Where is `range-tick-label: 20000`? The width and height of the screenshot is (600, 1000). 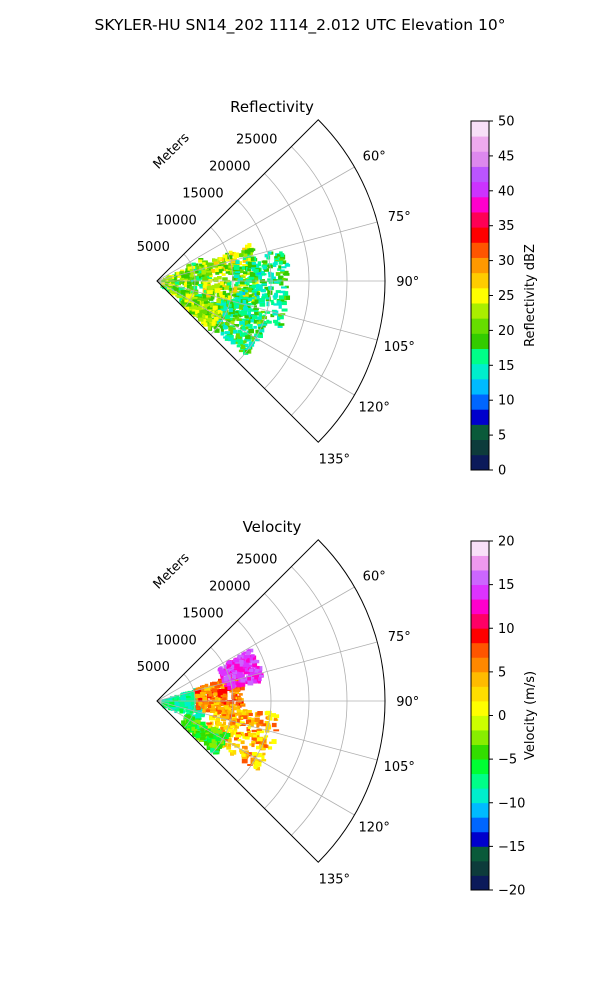
range-tick-label: 20000 is located at coordinates (229, 167).